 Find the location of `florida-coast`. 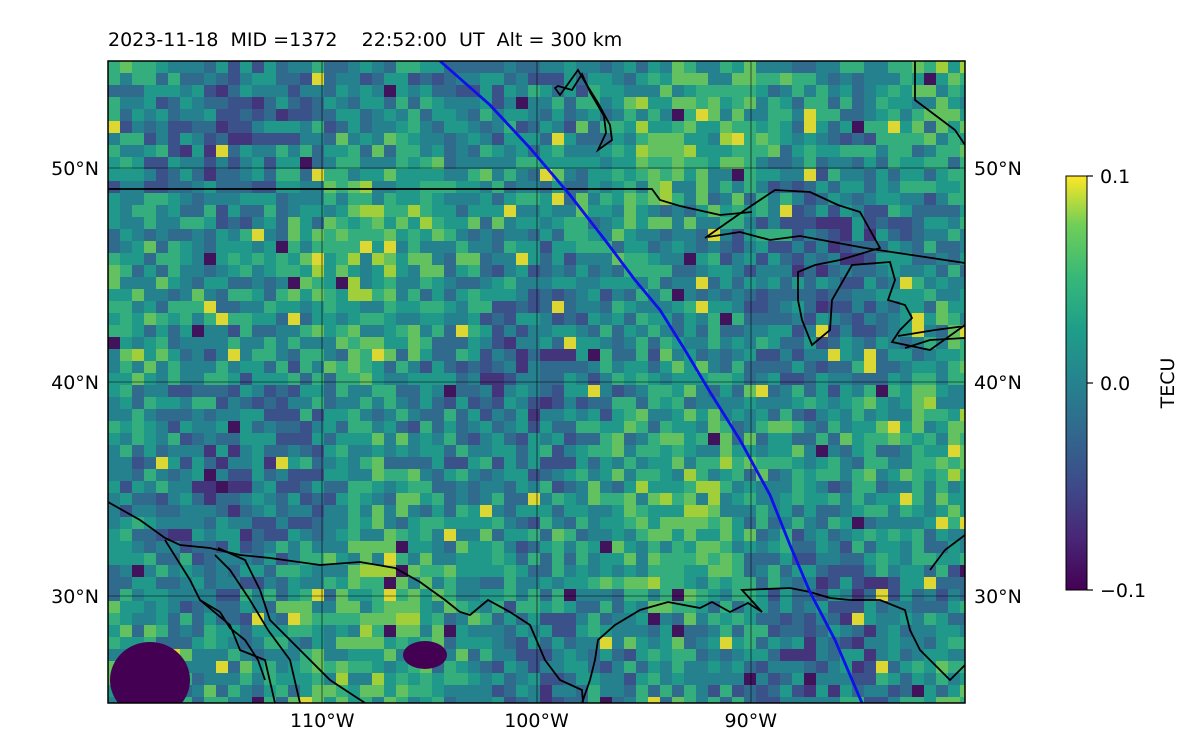

florida-coast is located at coordinates (947, 552).